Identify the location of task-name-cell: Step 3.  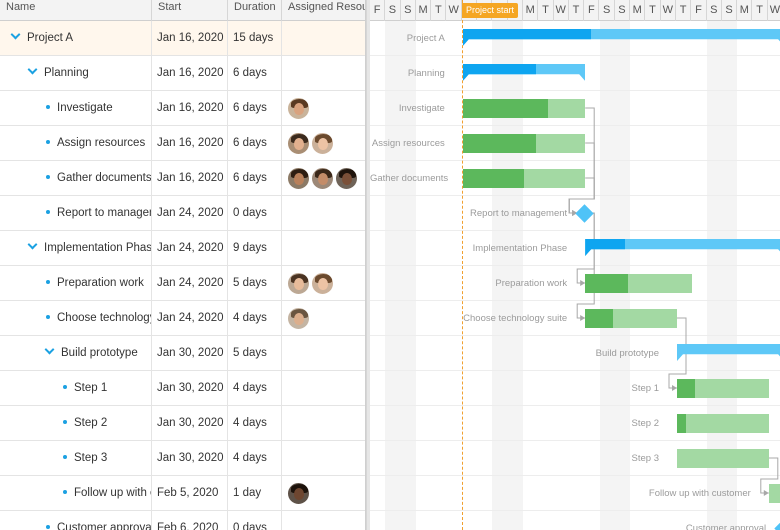
(76, 458).